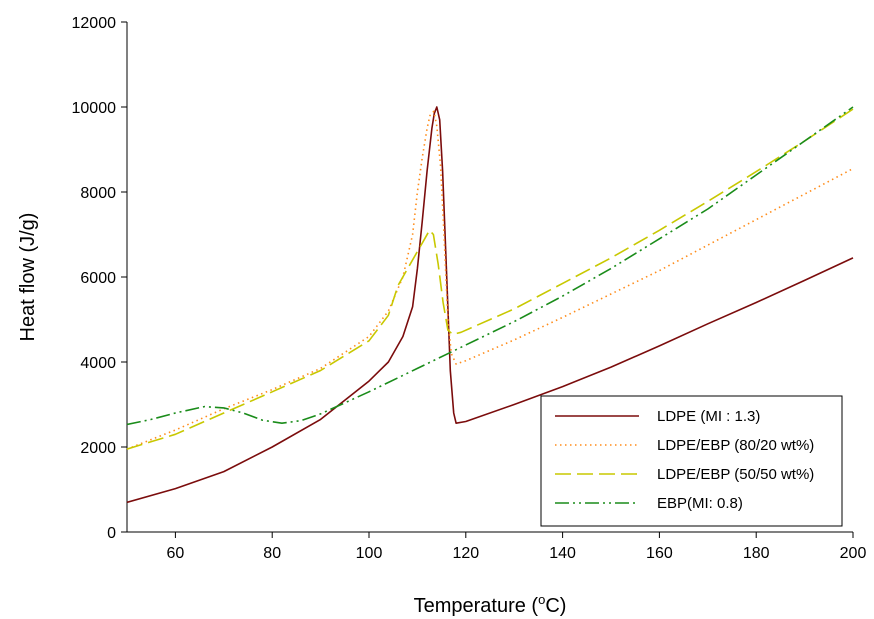  Describe the element at coordinates (98, 448) in the screenshot. I see `y-tick-label: 2000` at that location.